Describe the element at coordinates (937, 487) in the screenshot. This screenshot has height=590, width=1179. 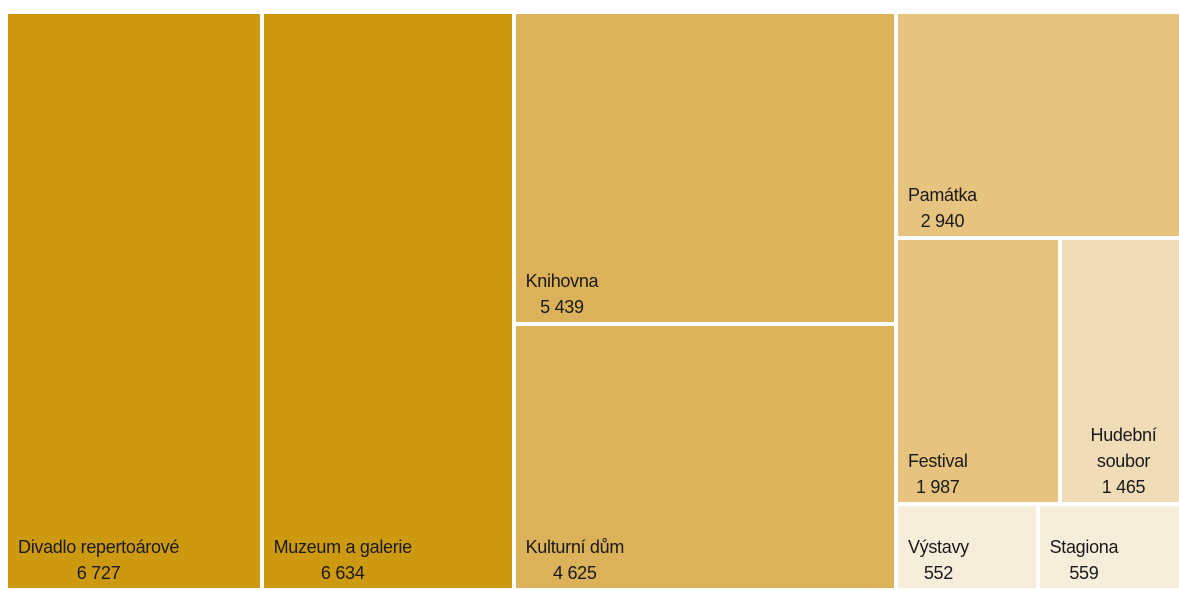
I see `value-label: 1 987` at that location.